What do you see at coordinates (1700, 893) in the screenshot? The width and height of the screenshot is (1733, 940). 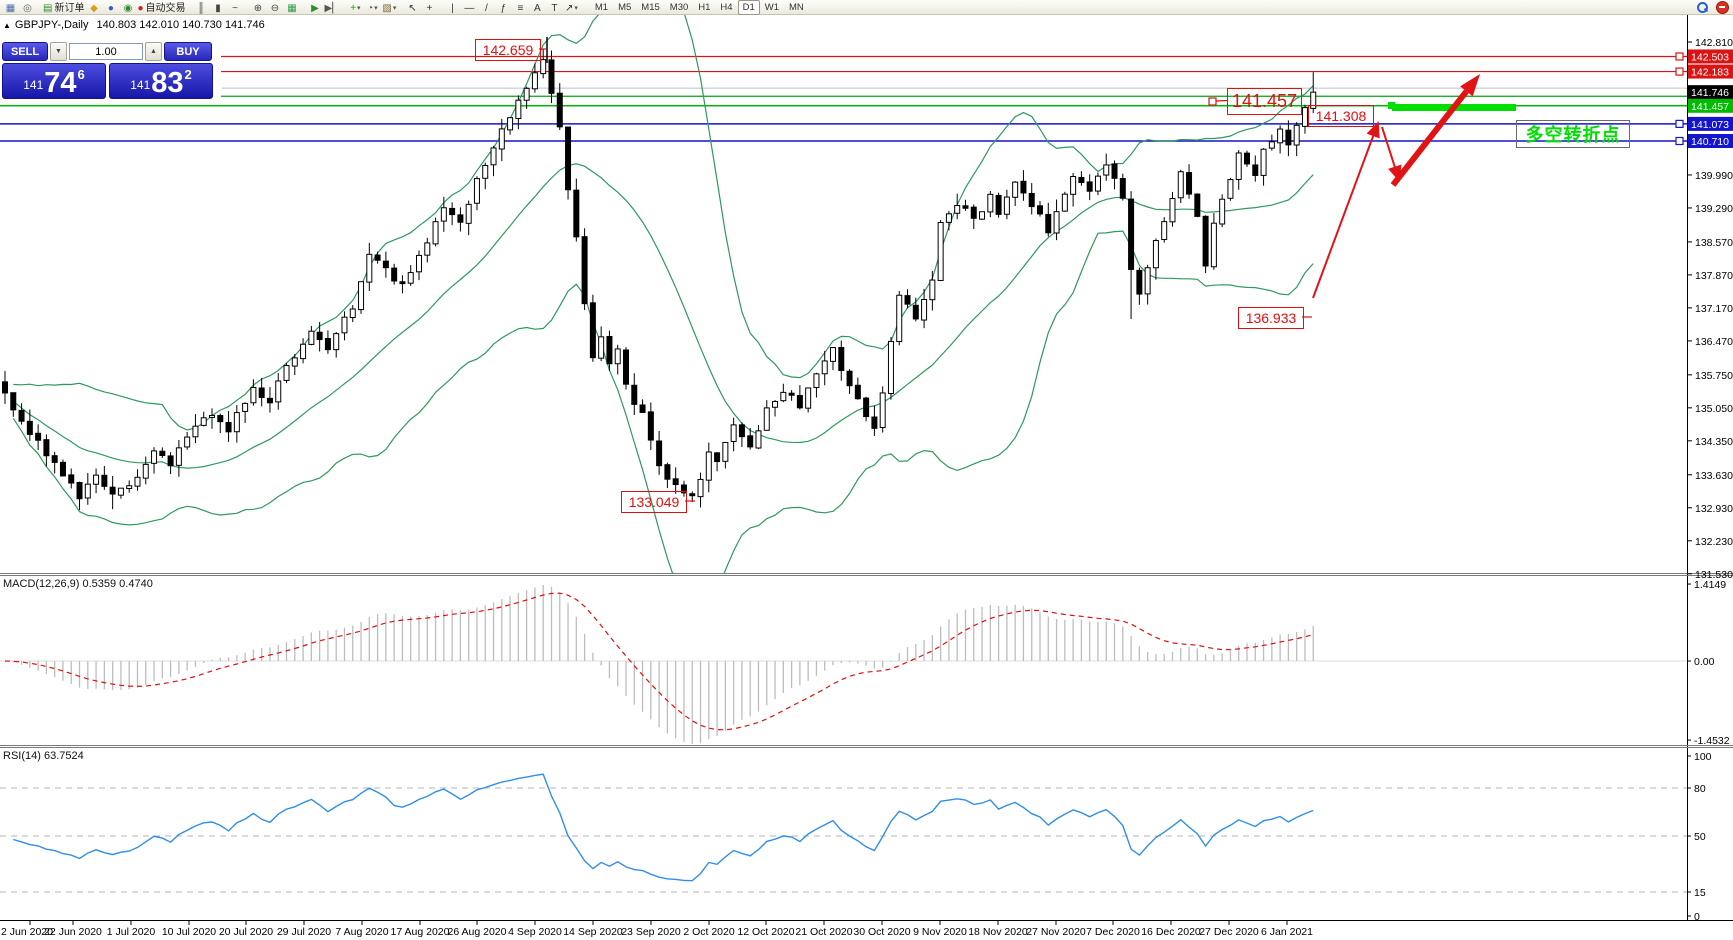 I see `rsi-tick: 15` at bounding box center [1700, 893].